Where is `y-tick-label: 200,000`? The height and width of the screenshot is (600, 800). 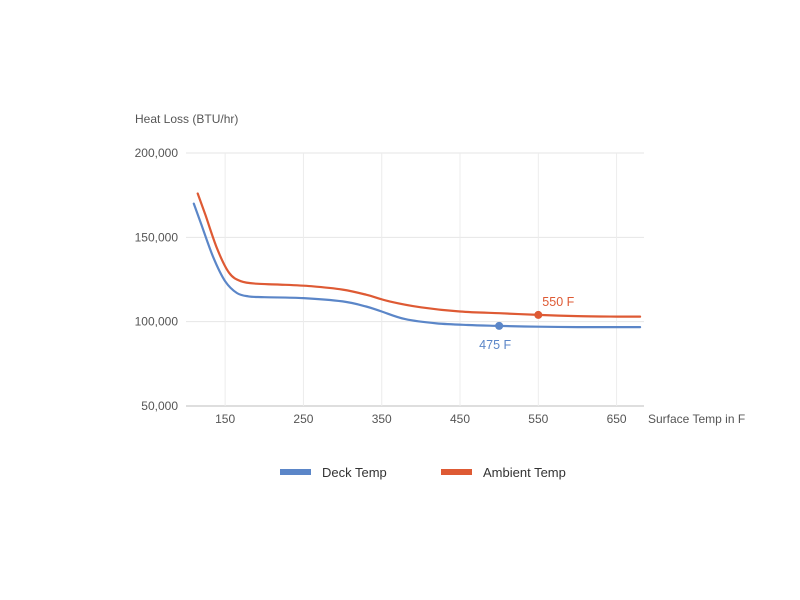 y-tick-label: 200,000 is located at coordinates (157, 153).